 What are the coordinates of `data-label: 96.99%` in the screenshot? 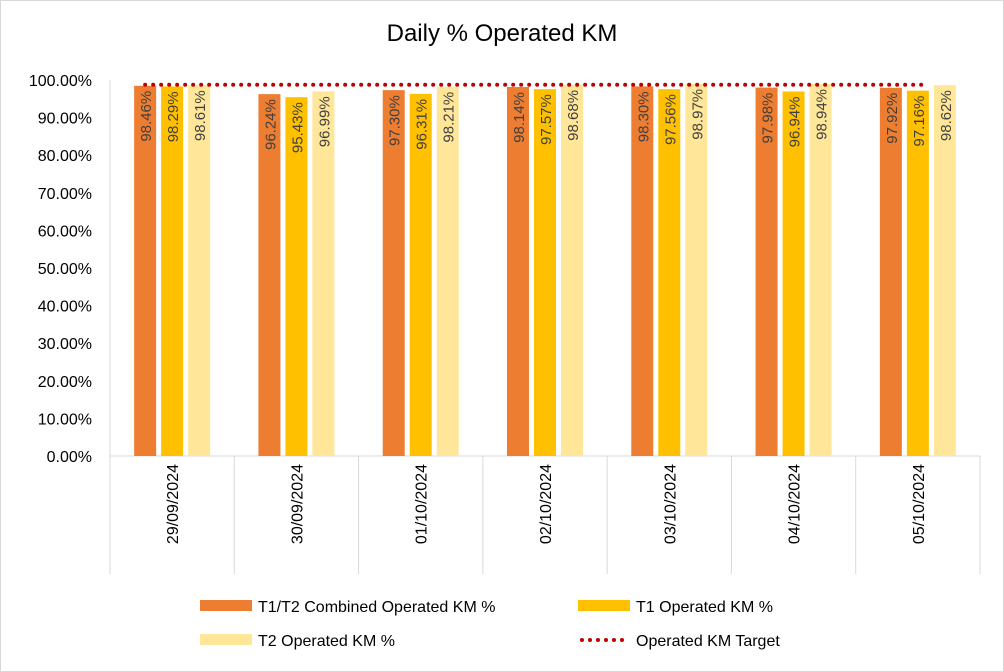 It's located at (324, 121).